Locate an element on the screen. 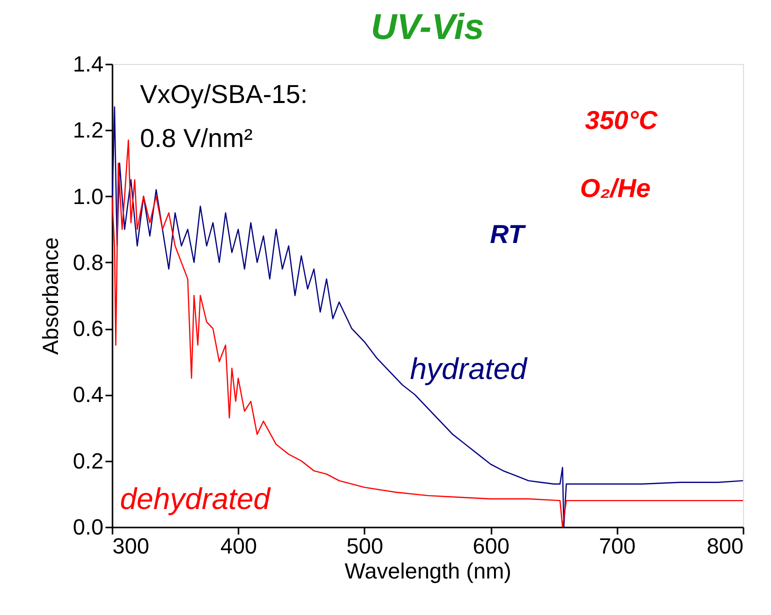 The image size is (771, 615). x-tick-label: 500 is located at coordinates (365, 546).